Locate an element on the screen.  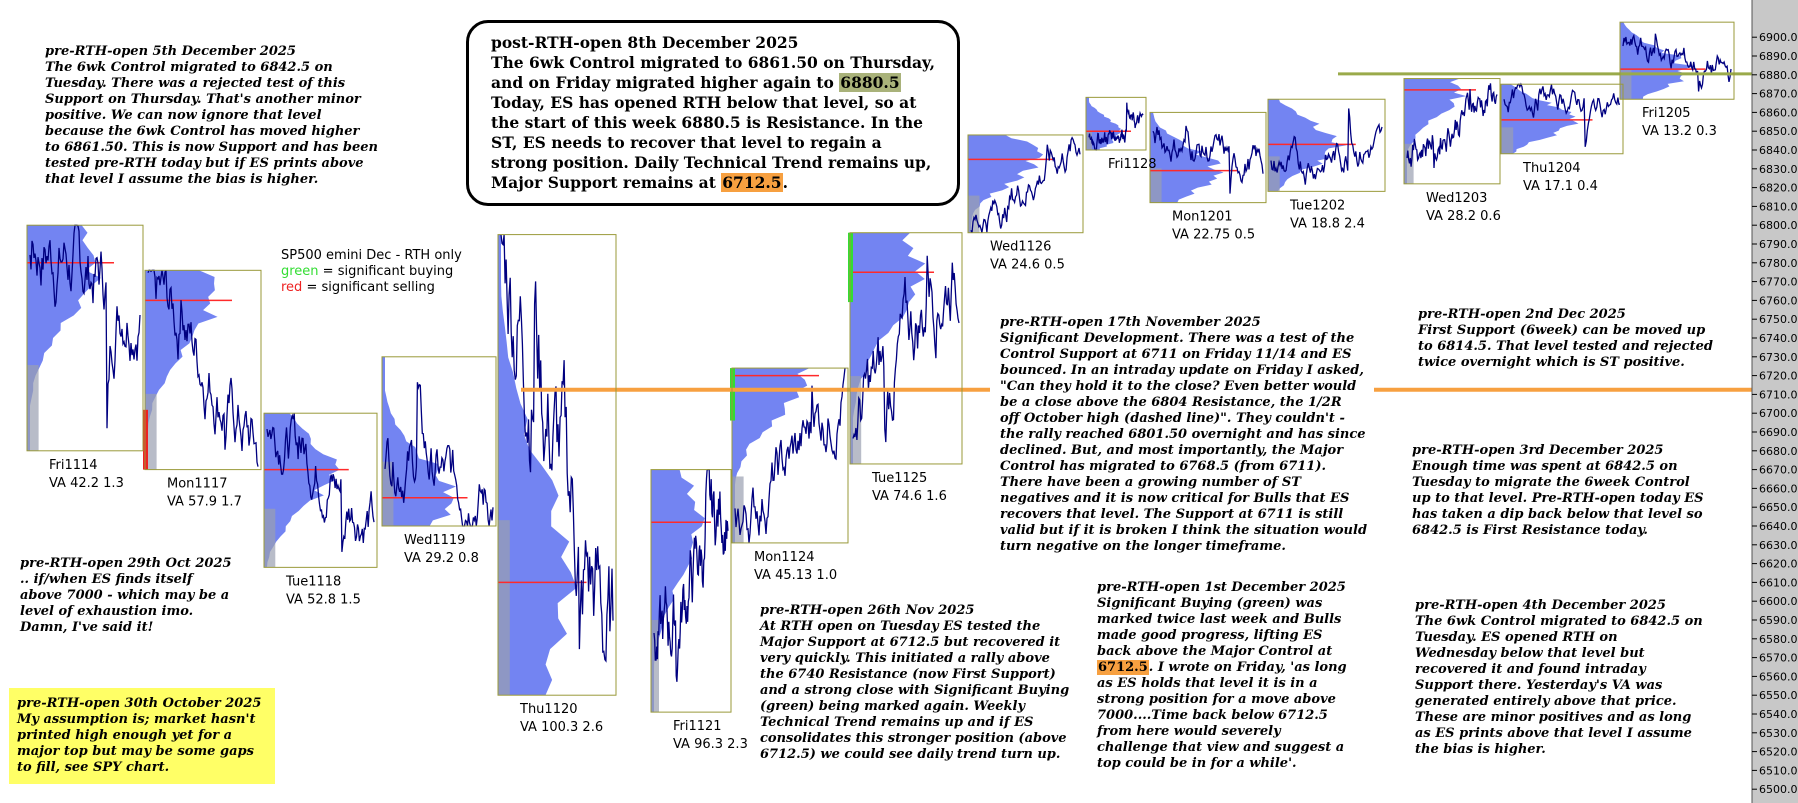
axis-tick-label: 6750.00 is located at coordinates (1778, 319).